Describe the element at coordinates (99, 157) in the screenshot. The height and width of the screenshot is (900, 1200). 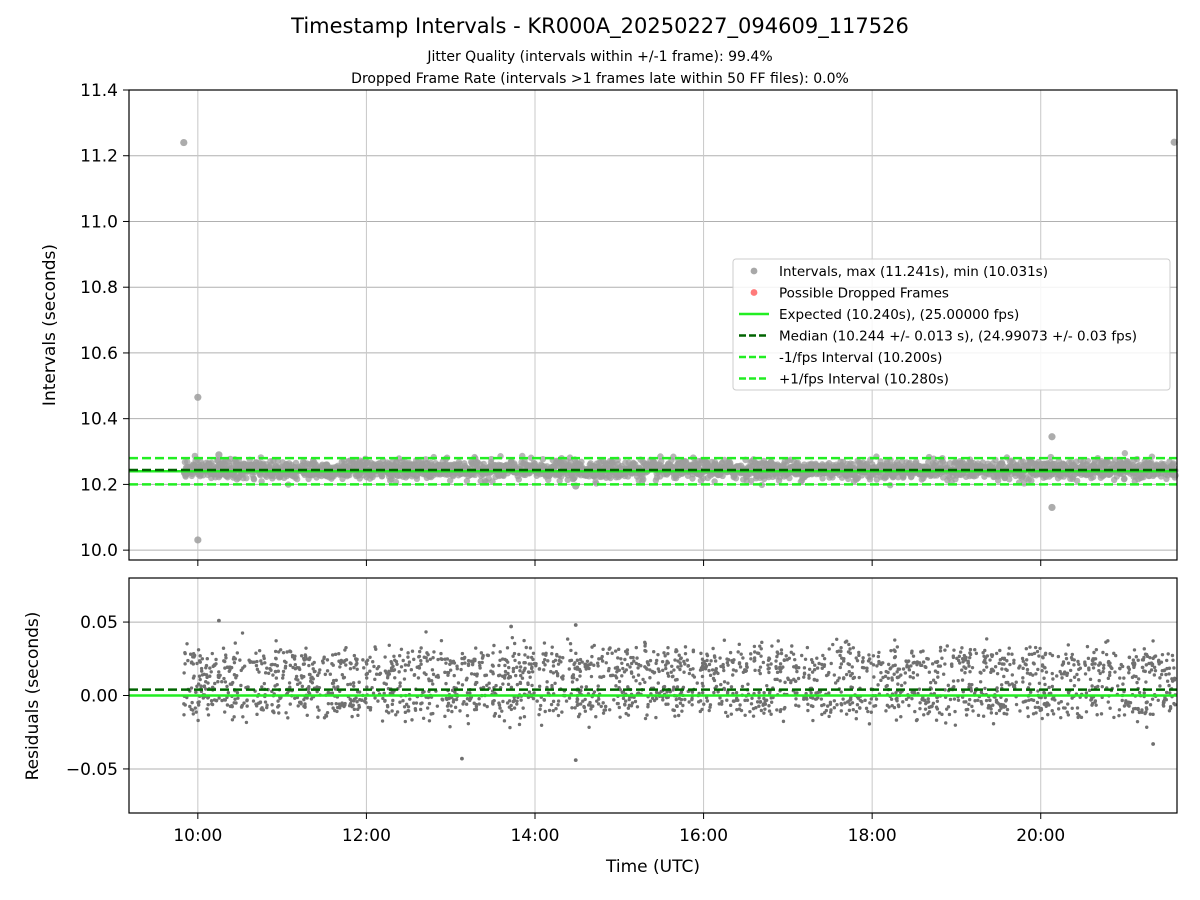
I see `top-y-tick-label: 11.2` at that location.